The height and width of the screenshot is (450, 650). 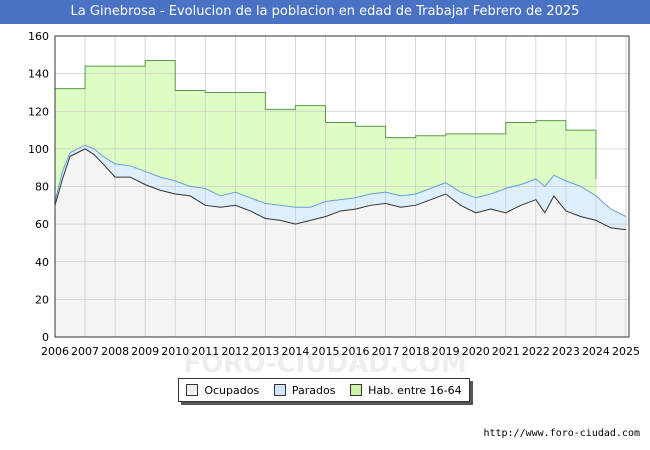 I want to click on ytick-label-80: 80, so click(x=42, y=187).